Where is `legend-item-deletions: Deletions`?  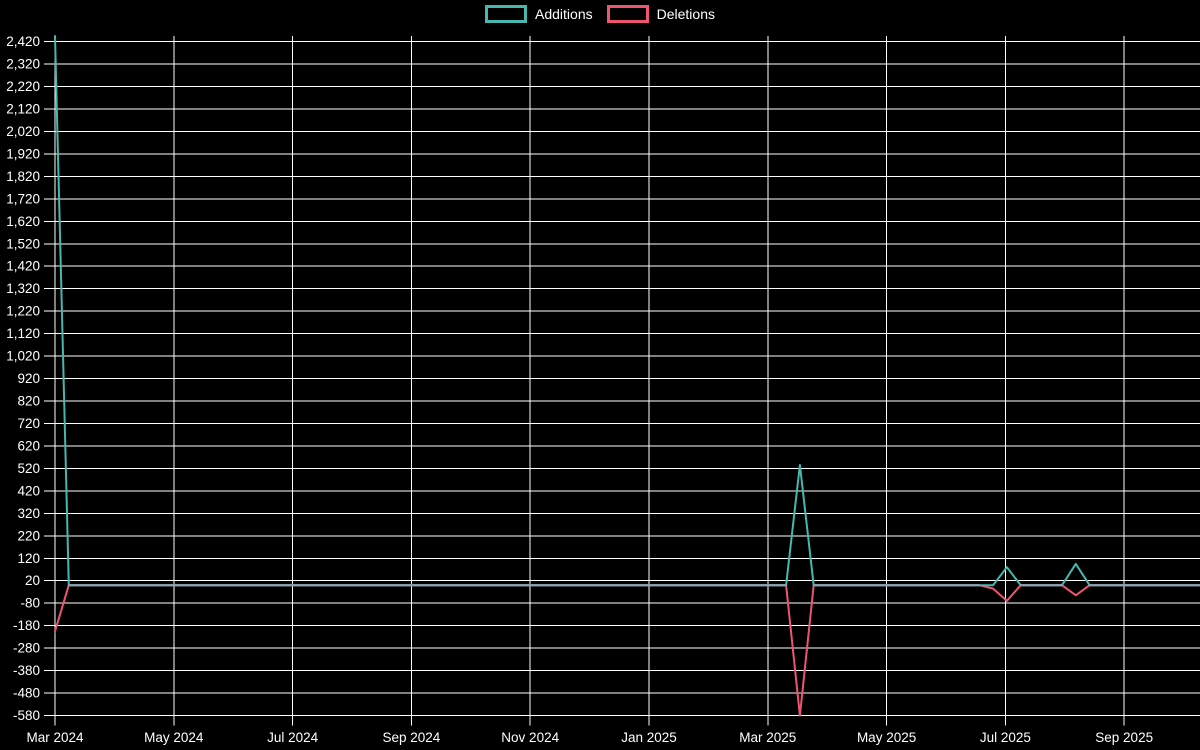 legend-item-deletions: Deletions is located at coordinates (660, 14).